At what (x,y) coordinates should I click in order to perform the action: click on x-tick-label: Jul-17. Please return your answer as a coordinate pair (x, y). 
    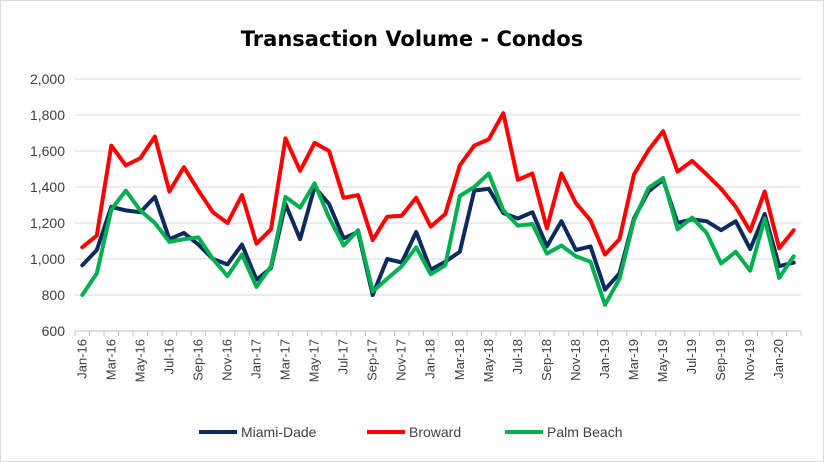
    Looking at the image, I should click on (343, 356).